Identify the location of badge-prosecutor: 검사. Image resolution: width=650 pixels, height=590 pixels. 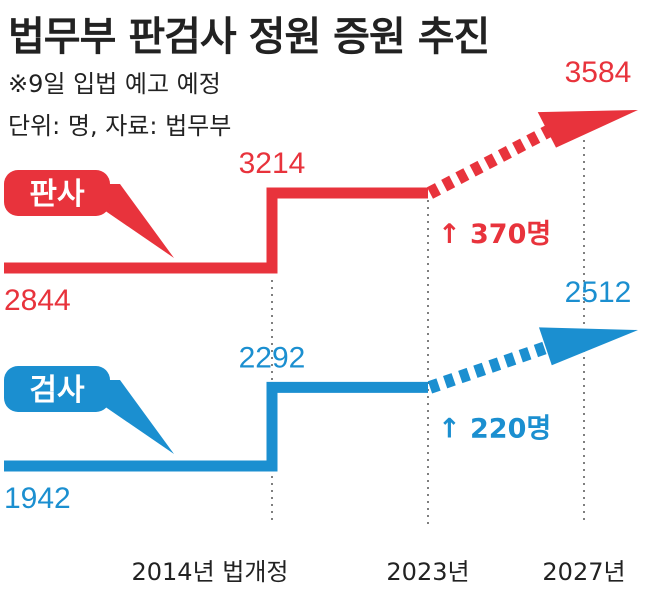
(89, 410).